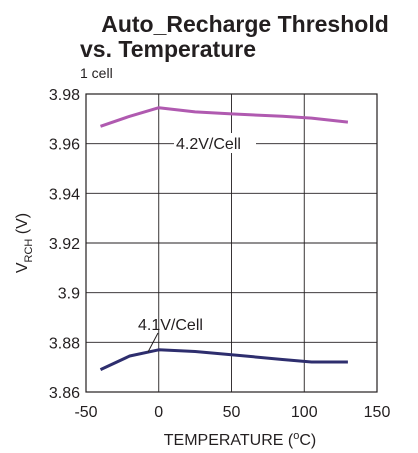 Image resolution: width=418 pixels, height=453 pixels. I want to click on x-tick-label: -50, so click(85, 412).